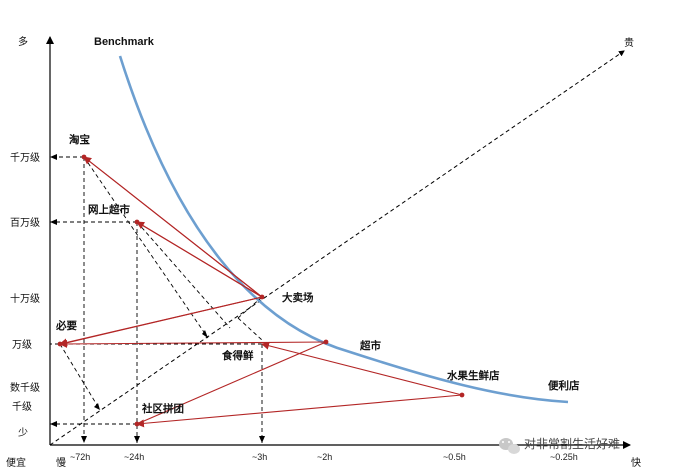 The image size is (677, 474). What do you see at coordinates (462, 395) in the screenshot?
I see `fruit-store-marker` at bounding box center [462, 395].